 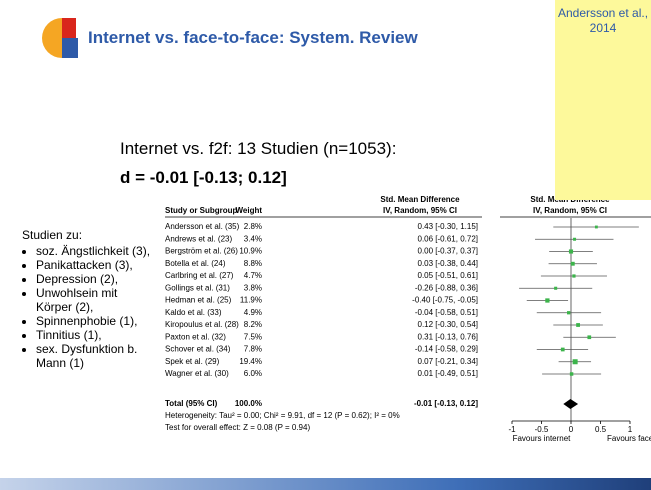 I want to click on study-ci: 0.43 [-0.30, 1.15], so click(x=448, y=226).